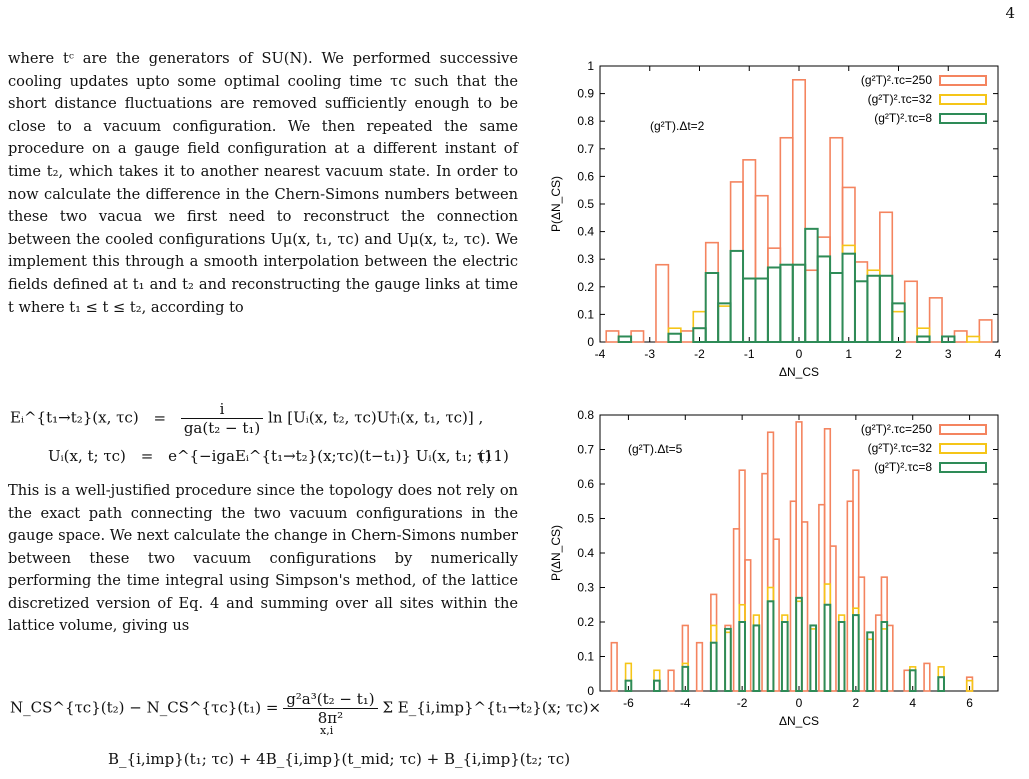 Image resolution: width=1029 pixels, height=779 pixels. I want to click on x-tick-label: -6, so click(628, 703).